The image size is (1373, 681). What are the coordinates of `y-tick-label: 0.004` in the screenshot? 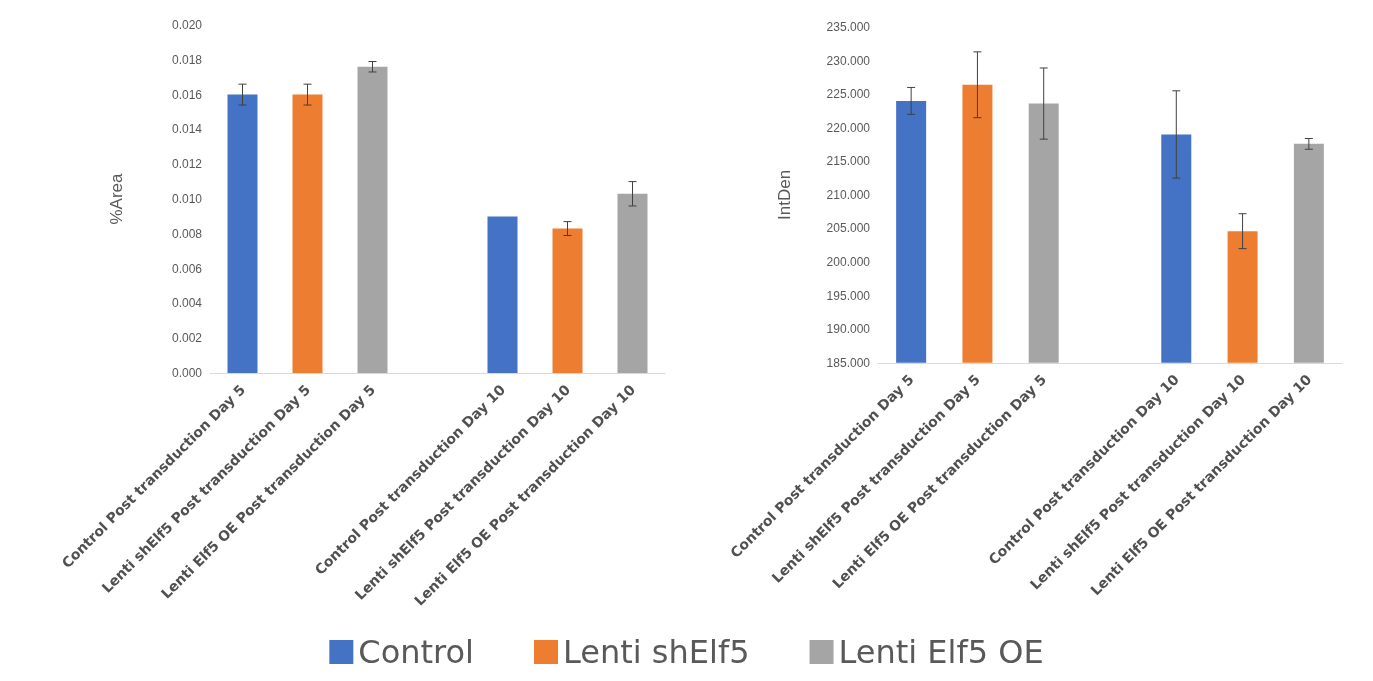 It's located at (187, 303).